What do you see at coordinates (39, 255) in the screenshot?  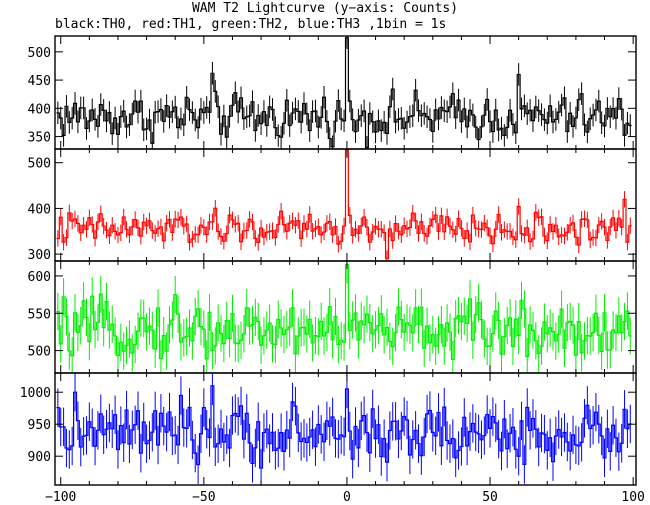 I see `y-tick-label: 300` at bounding box center [39, 255].